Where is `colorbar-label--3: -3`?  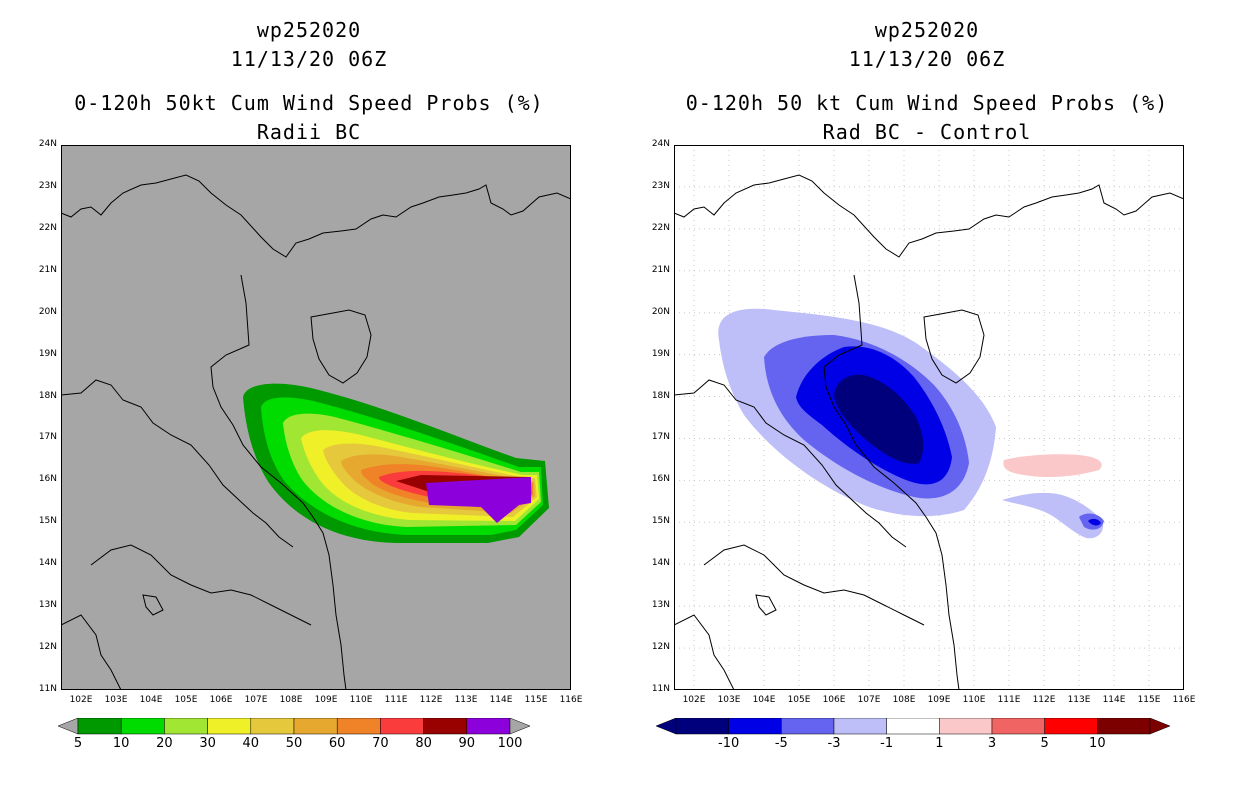 colorbar-label--3: -3 is located at coordinates (834, 743).